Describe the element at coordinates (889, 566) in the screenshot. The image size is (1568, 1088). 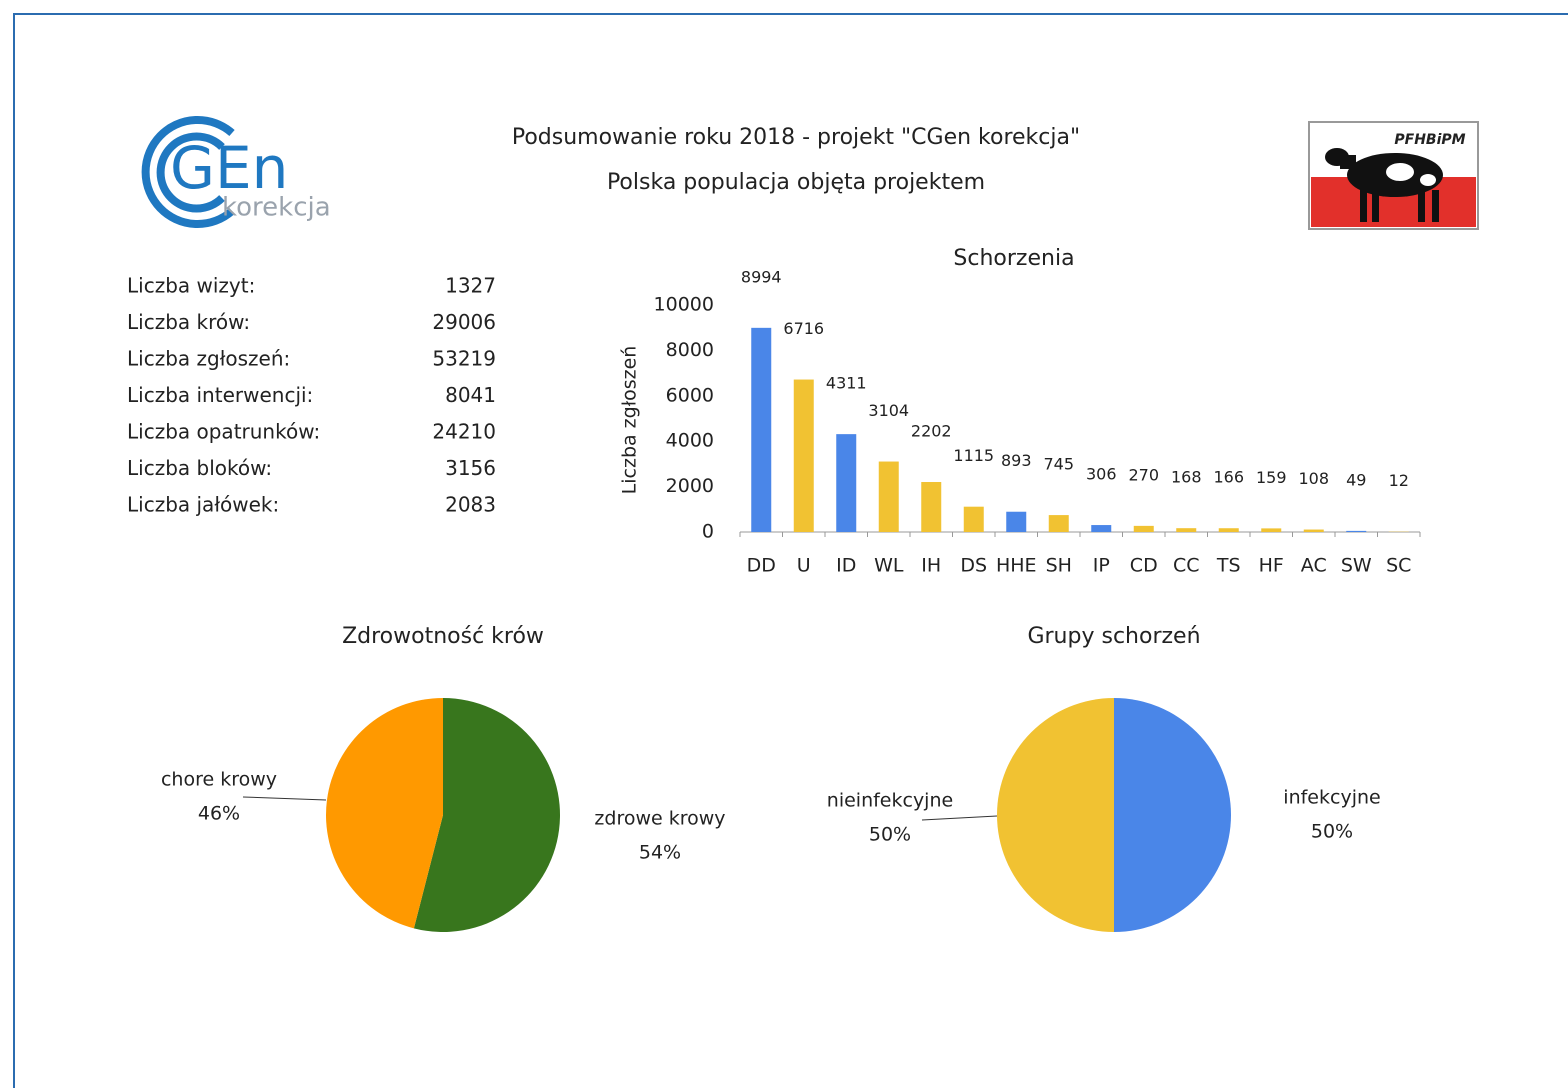
I see `x-tick-label: WL` at that location.